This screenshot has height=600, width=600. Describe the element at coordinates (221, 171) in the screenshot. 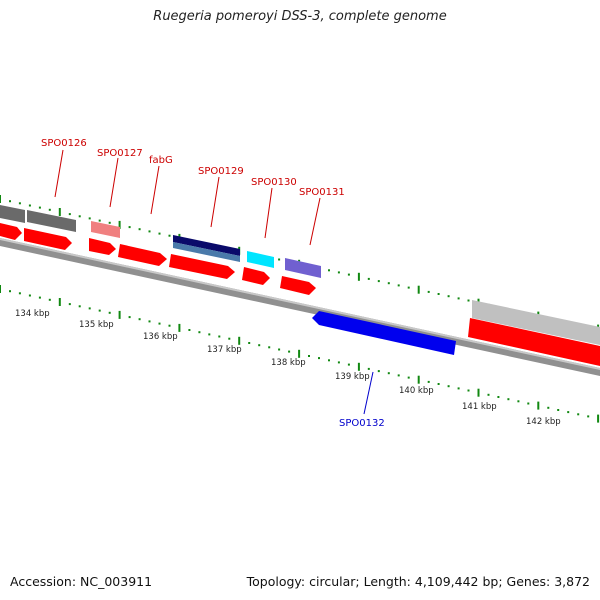

I see `gene-label-spo0129: SPO0129` at that location.